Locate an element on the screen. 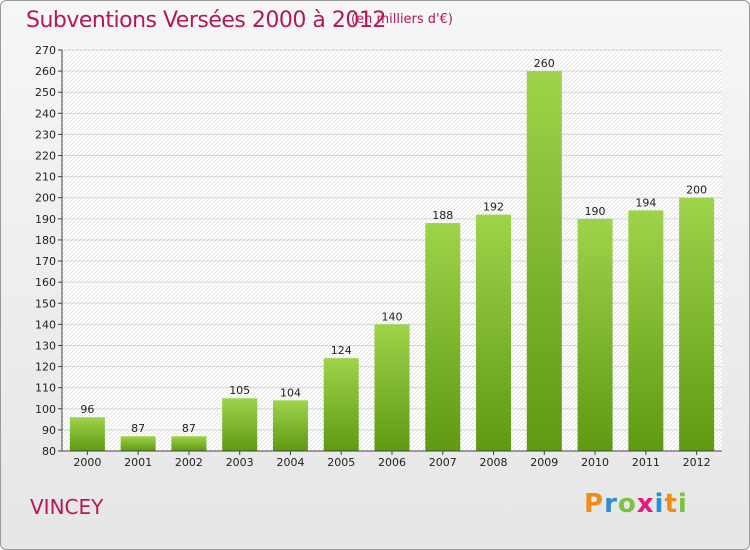  x-tick-label: 2002 is located at coordinates (189, 462).